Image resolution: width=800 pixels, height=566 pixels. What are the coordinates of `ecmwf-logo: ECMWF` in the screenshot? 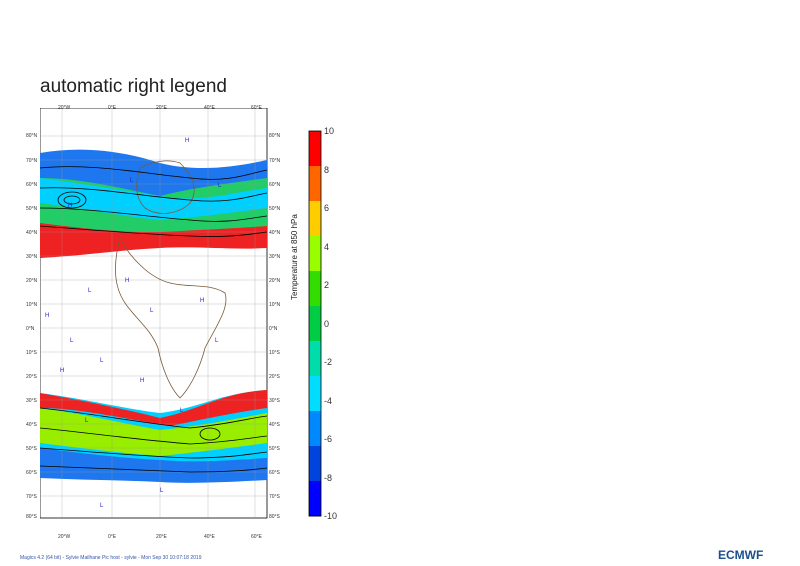 It's located at (741, 555).